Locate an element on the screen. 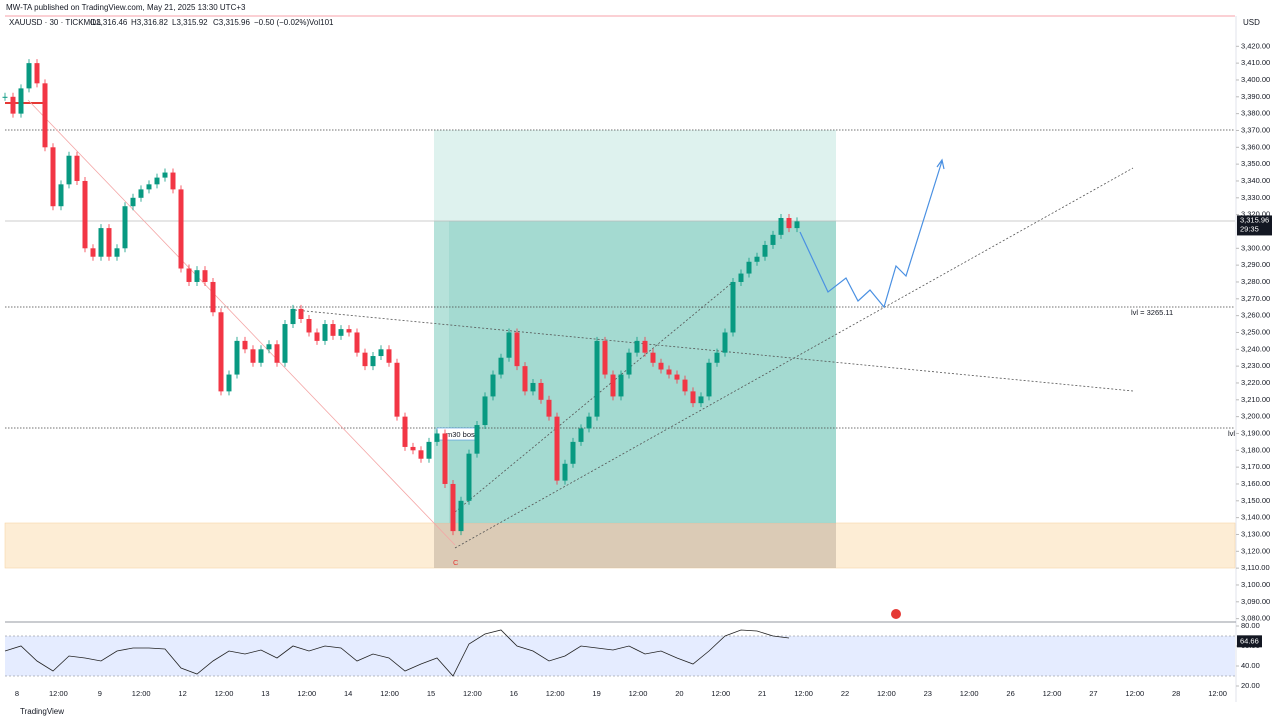  y-tick-label: 3,400.00 is located at coordinates (1255, 79).